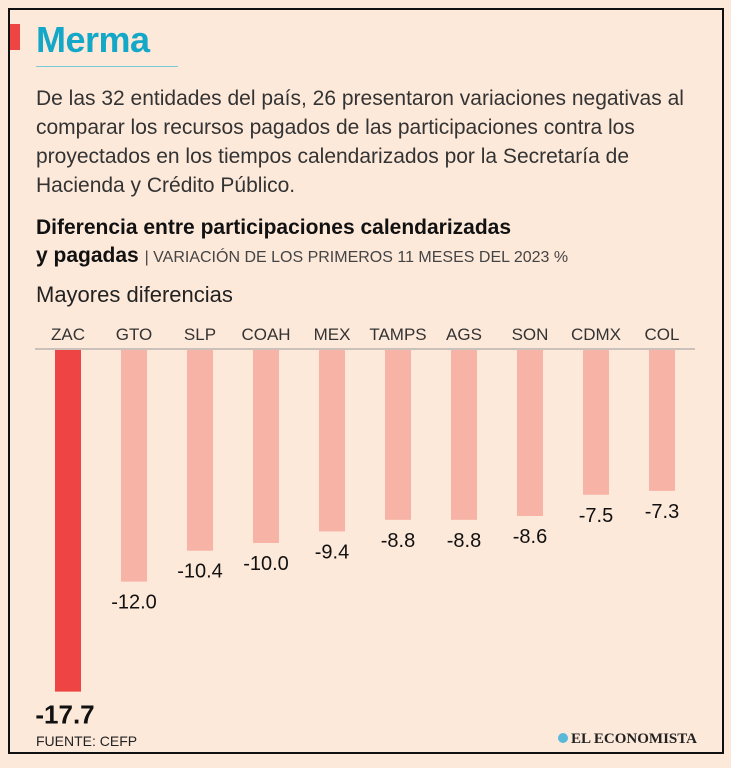 The height and width of the screenshot is (768, 731). What do you see at coordinates (134, 466) in the screenshot?
I see `bar-gto` at bounding box center [134, 466].